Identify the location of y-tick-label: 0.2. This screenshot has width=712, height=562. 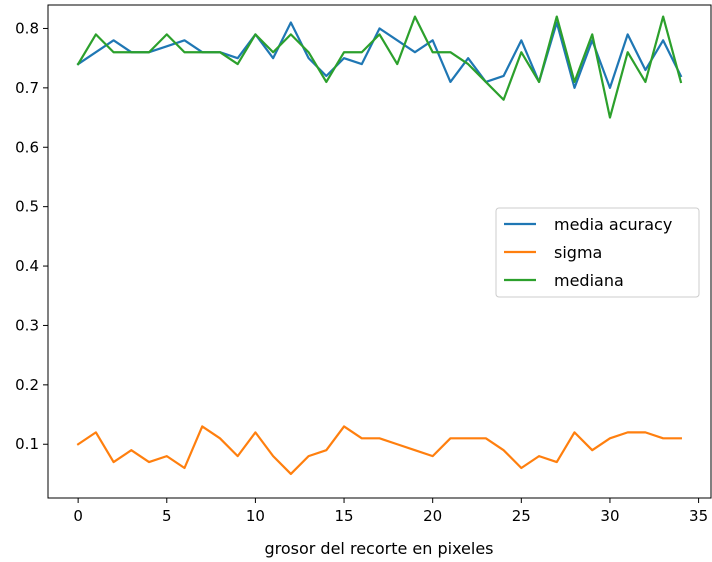
(27, 385).